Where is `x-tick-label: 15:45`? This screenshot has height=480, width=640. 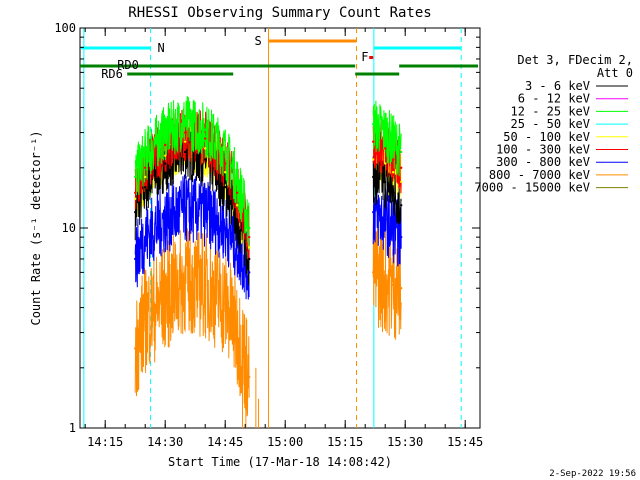 x-tick-label: 15:45 is located at coordinates (465, 442).